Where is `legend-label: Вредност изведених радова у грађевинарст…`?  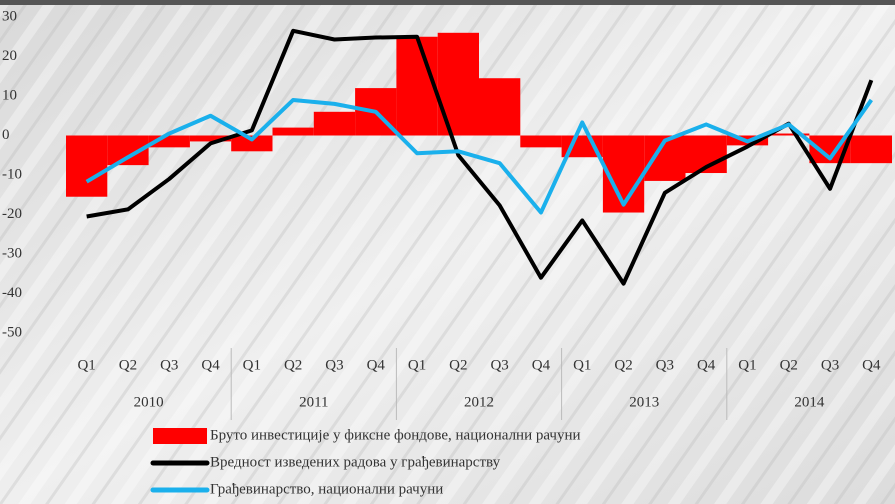 legend-label: Вредност изведених радова у грађевинарст… is located at coordinates (355, 462).